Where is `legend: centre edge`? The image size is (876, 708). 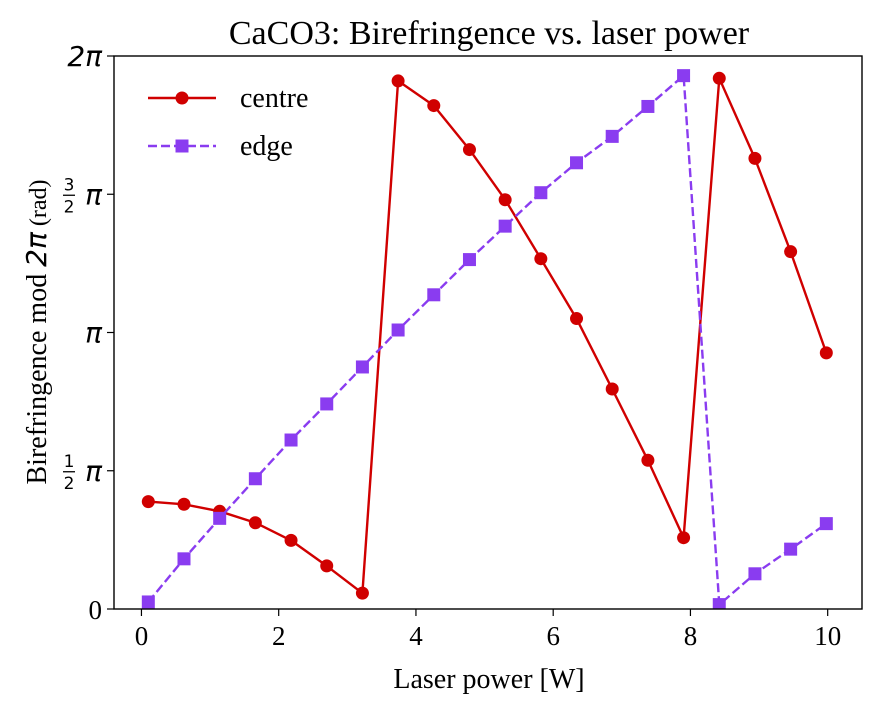 legend: centre edge is located at coordinates (228, 122).